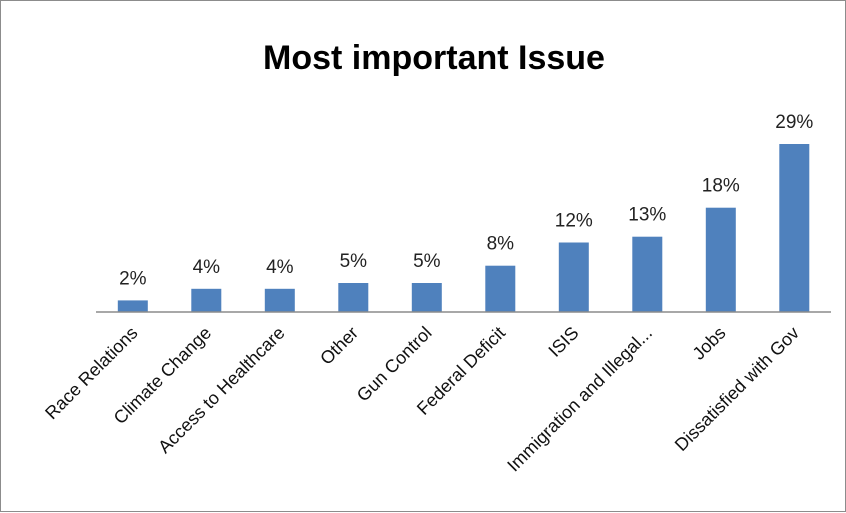 Image resolution: width=846 pixels, height=513 pixels. Describe the element at coordinates (354, 261) in the screenshot. I see `data-label-3: 5%` at that location.